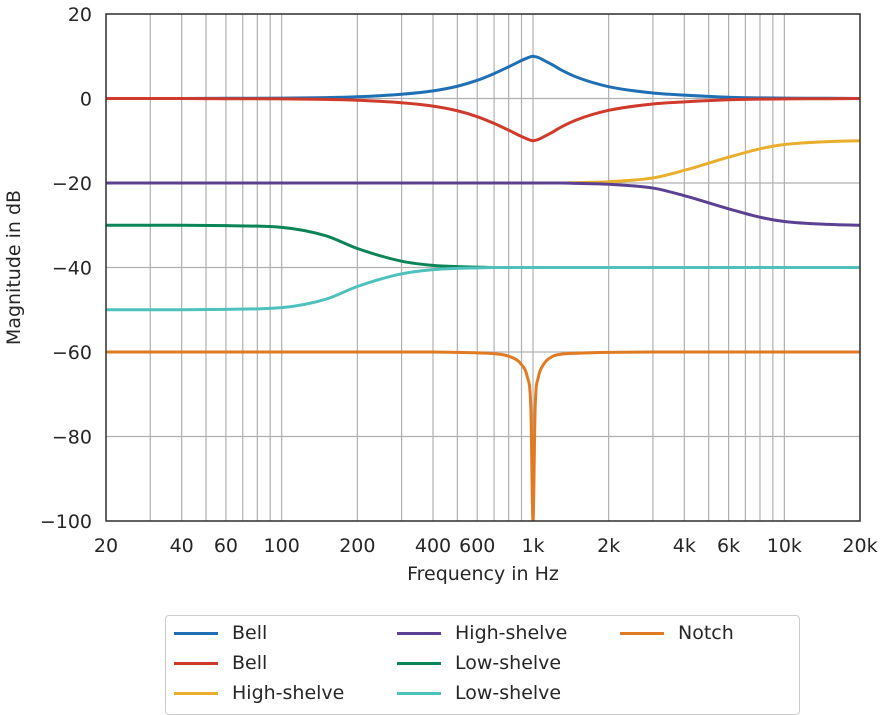 The image size is (885, 715). Describe the element at coordinates (72, 269) in the screenshot. I see `y-tick-label: −40` at that location.